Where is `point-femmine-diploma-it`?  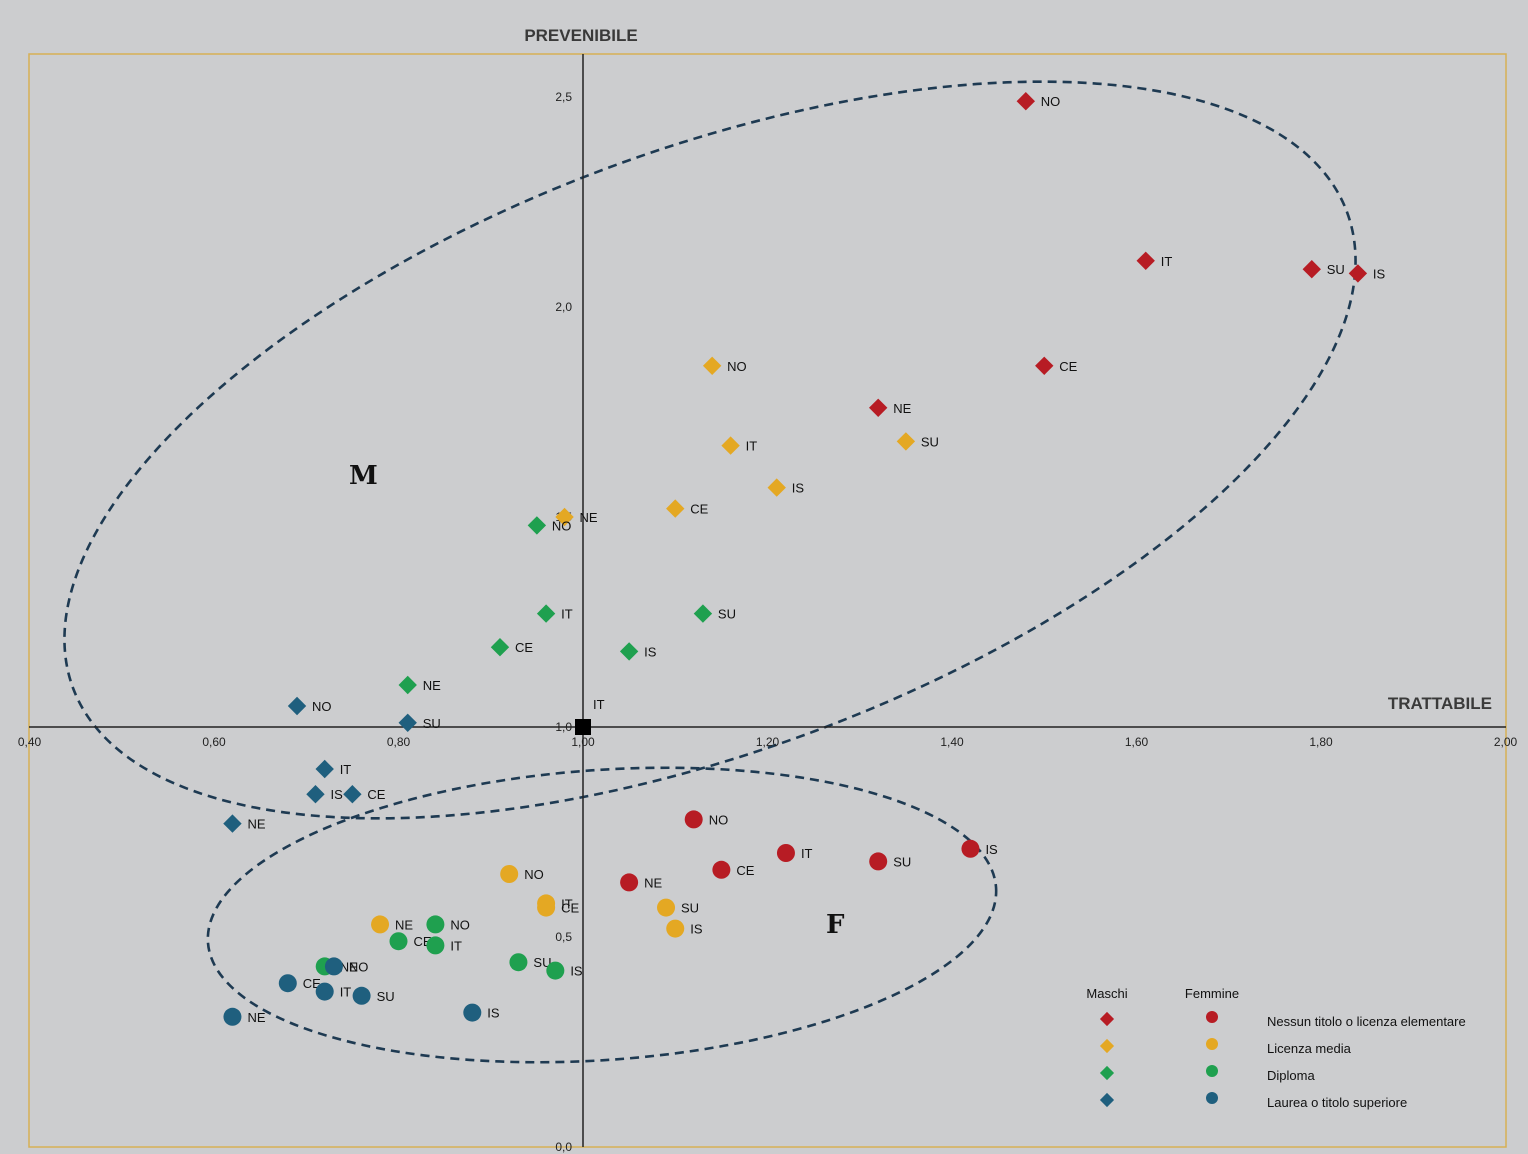 point-femmine-diploma-it is located at coordinates (435, 945).